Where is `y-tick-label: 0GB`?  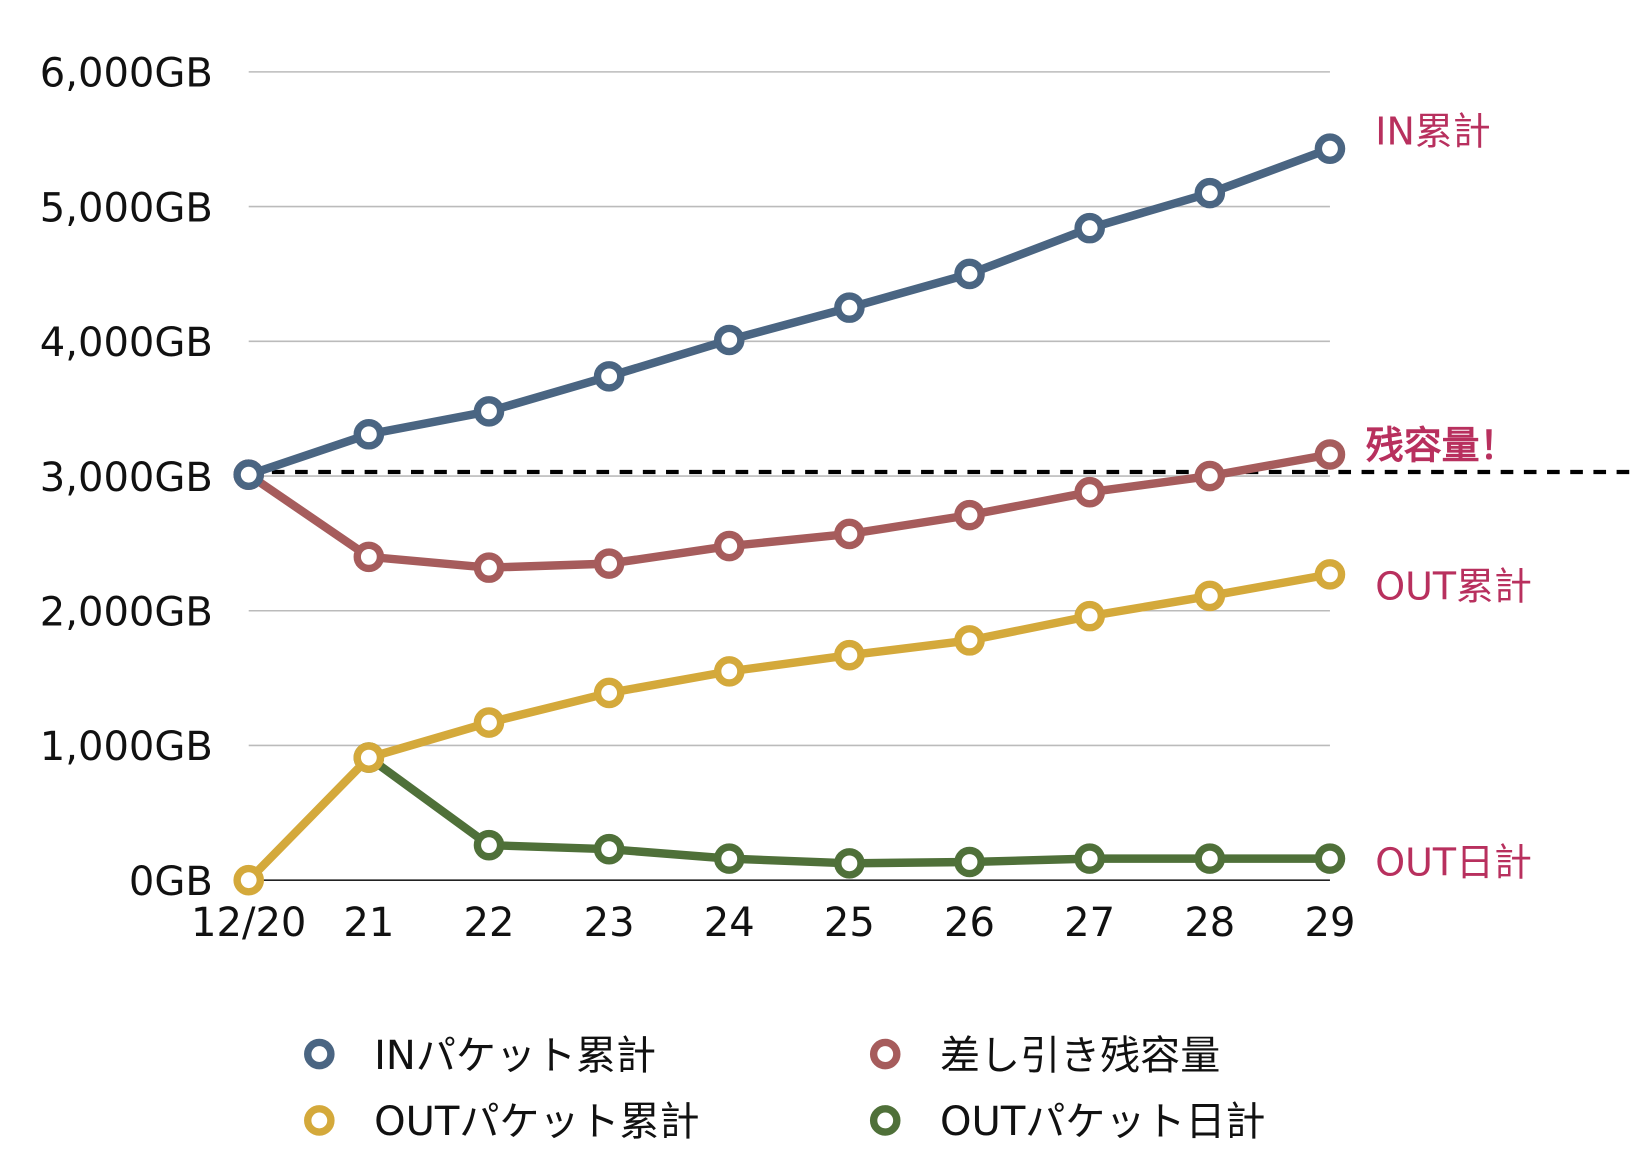
y-tick-label: 0GB is located at coordinates (171, 882).